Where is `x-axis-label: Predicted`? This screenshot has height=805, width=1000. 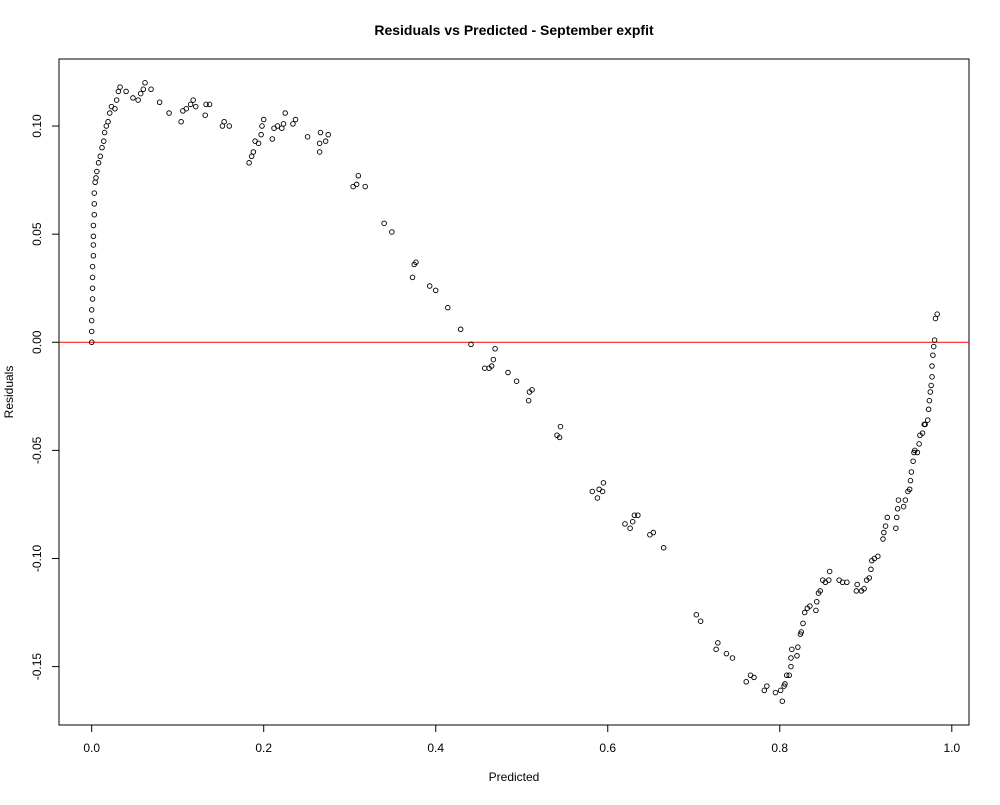
x-axis-label: Predicted is located at coordinates (514, 777).